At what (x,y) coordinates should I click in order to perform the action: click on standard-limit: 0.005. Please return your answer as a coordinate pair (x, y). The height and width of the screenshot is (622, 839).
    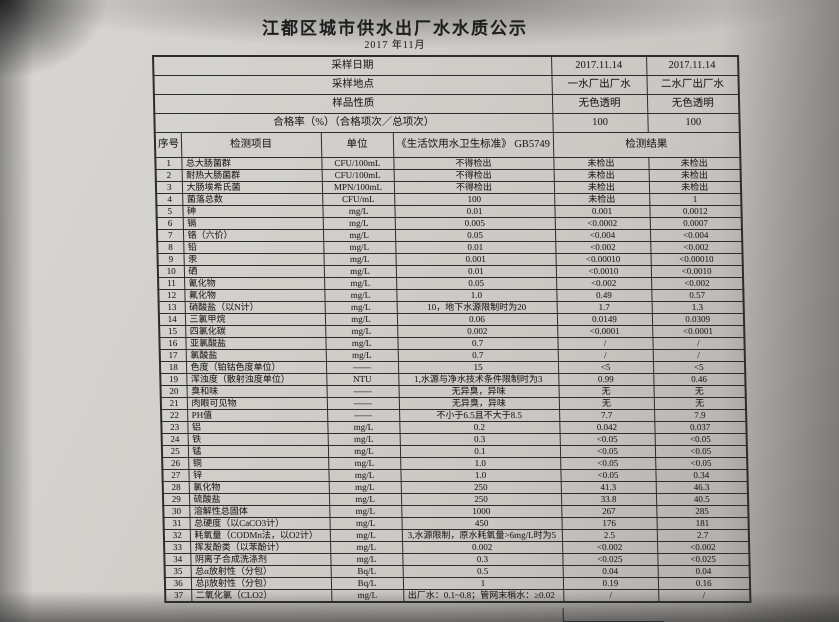
    Looking at the image, I should click on (474, 223).